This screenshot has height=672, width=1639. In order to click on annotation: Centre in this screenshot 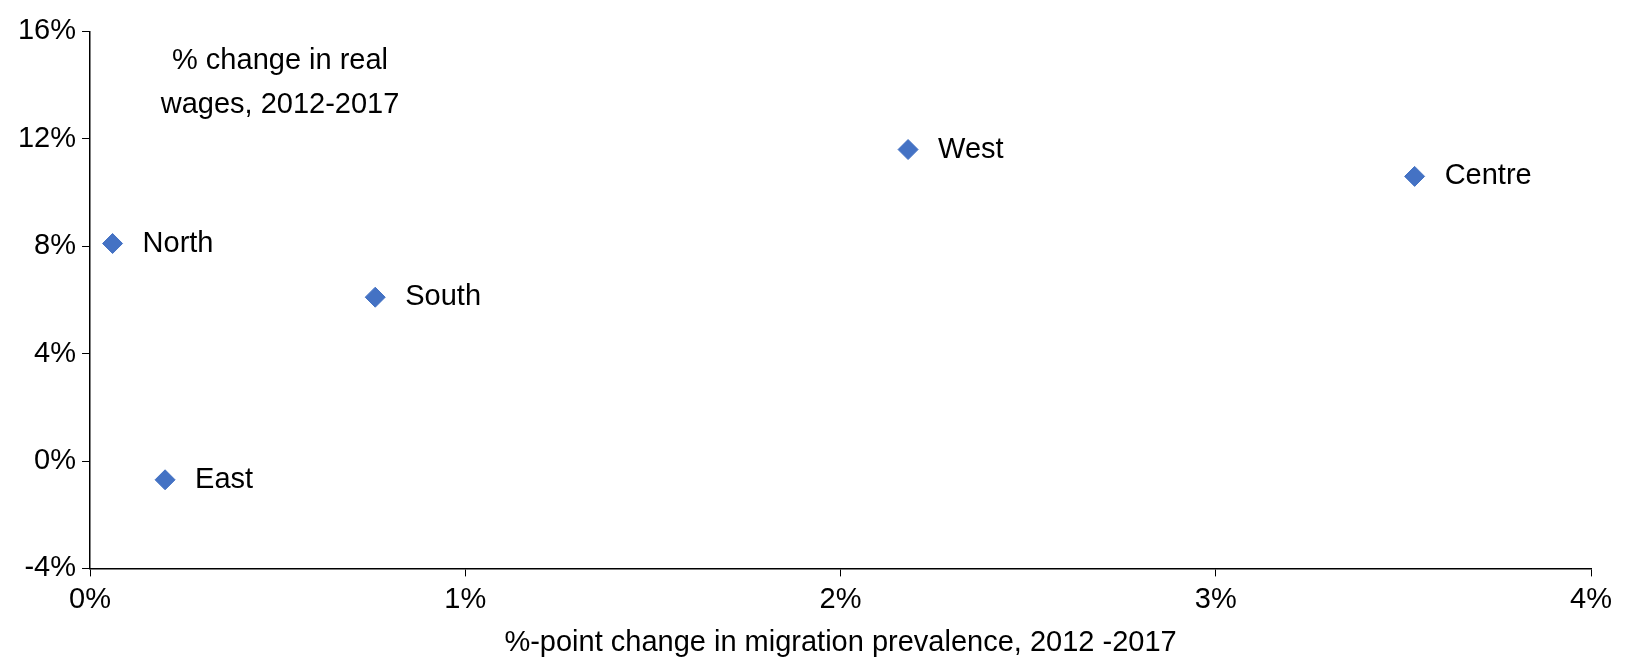, I will do `click(1488, 174)`.